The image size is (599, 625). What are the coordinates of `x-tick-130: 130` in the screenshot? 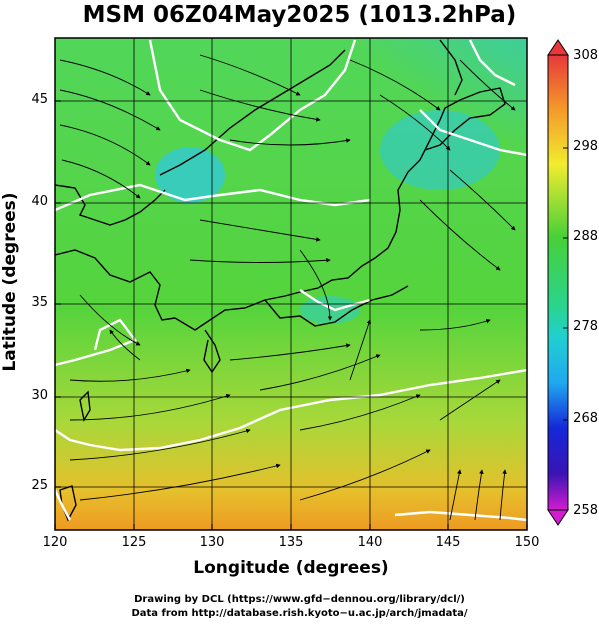 It's located at (212, 542).